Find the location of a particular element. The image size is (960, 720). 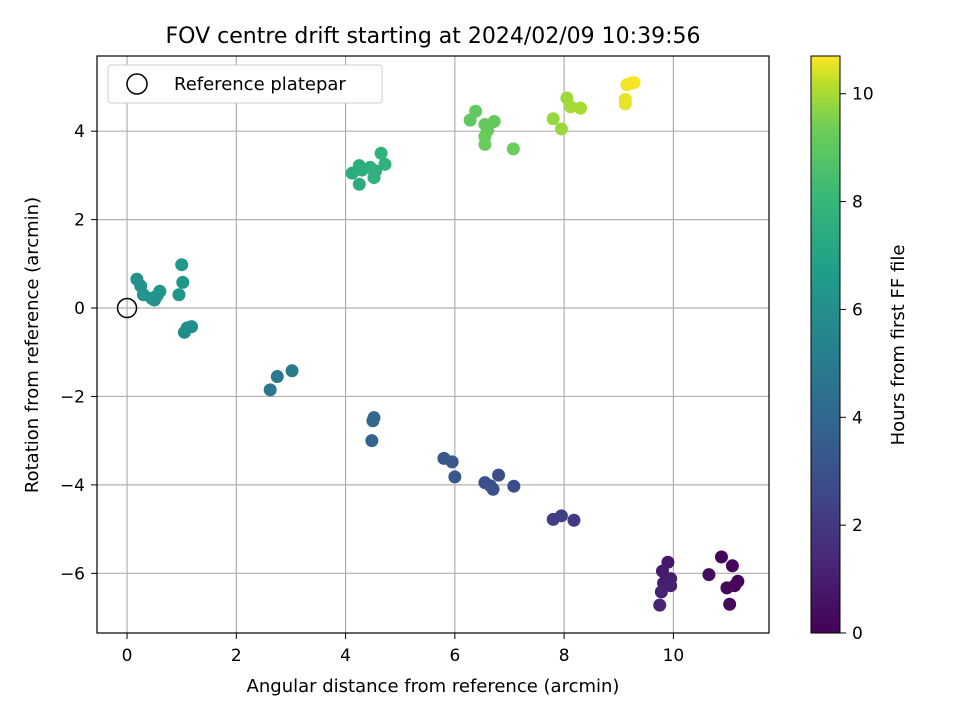

colorbar-label: Hours from first FF file is located at coordinates (898, 345).